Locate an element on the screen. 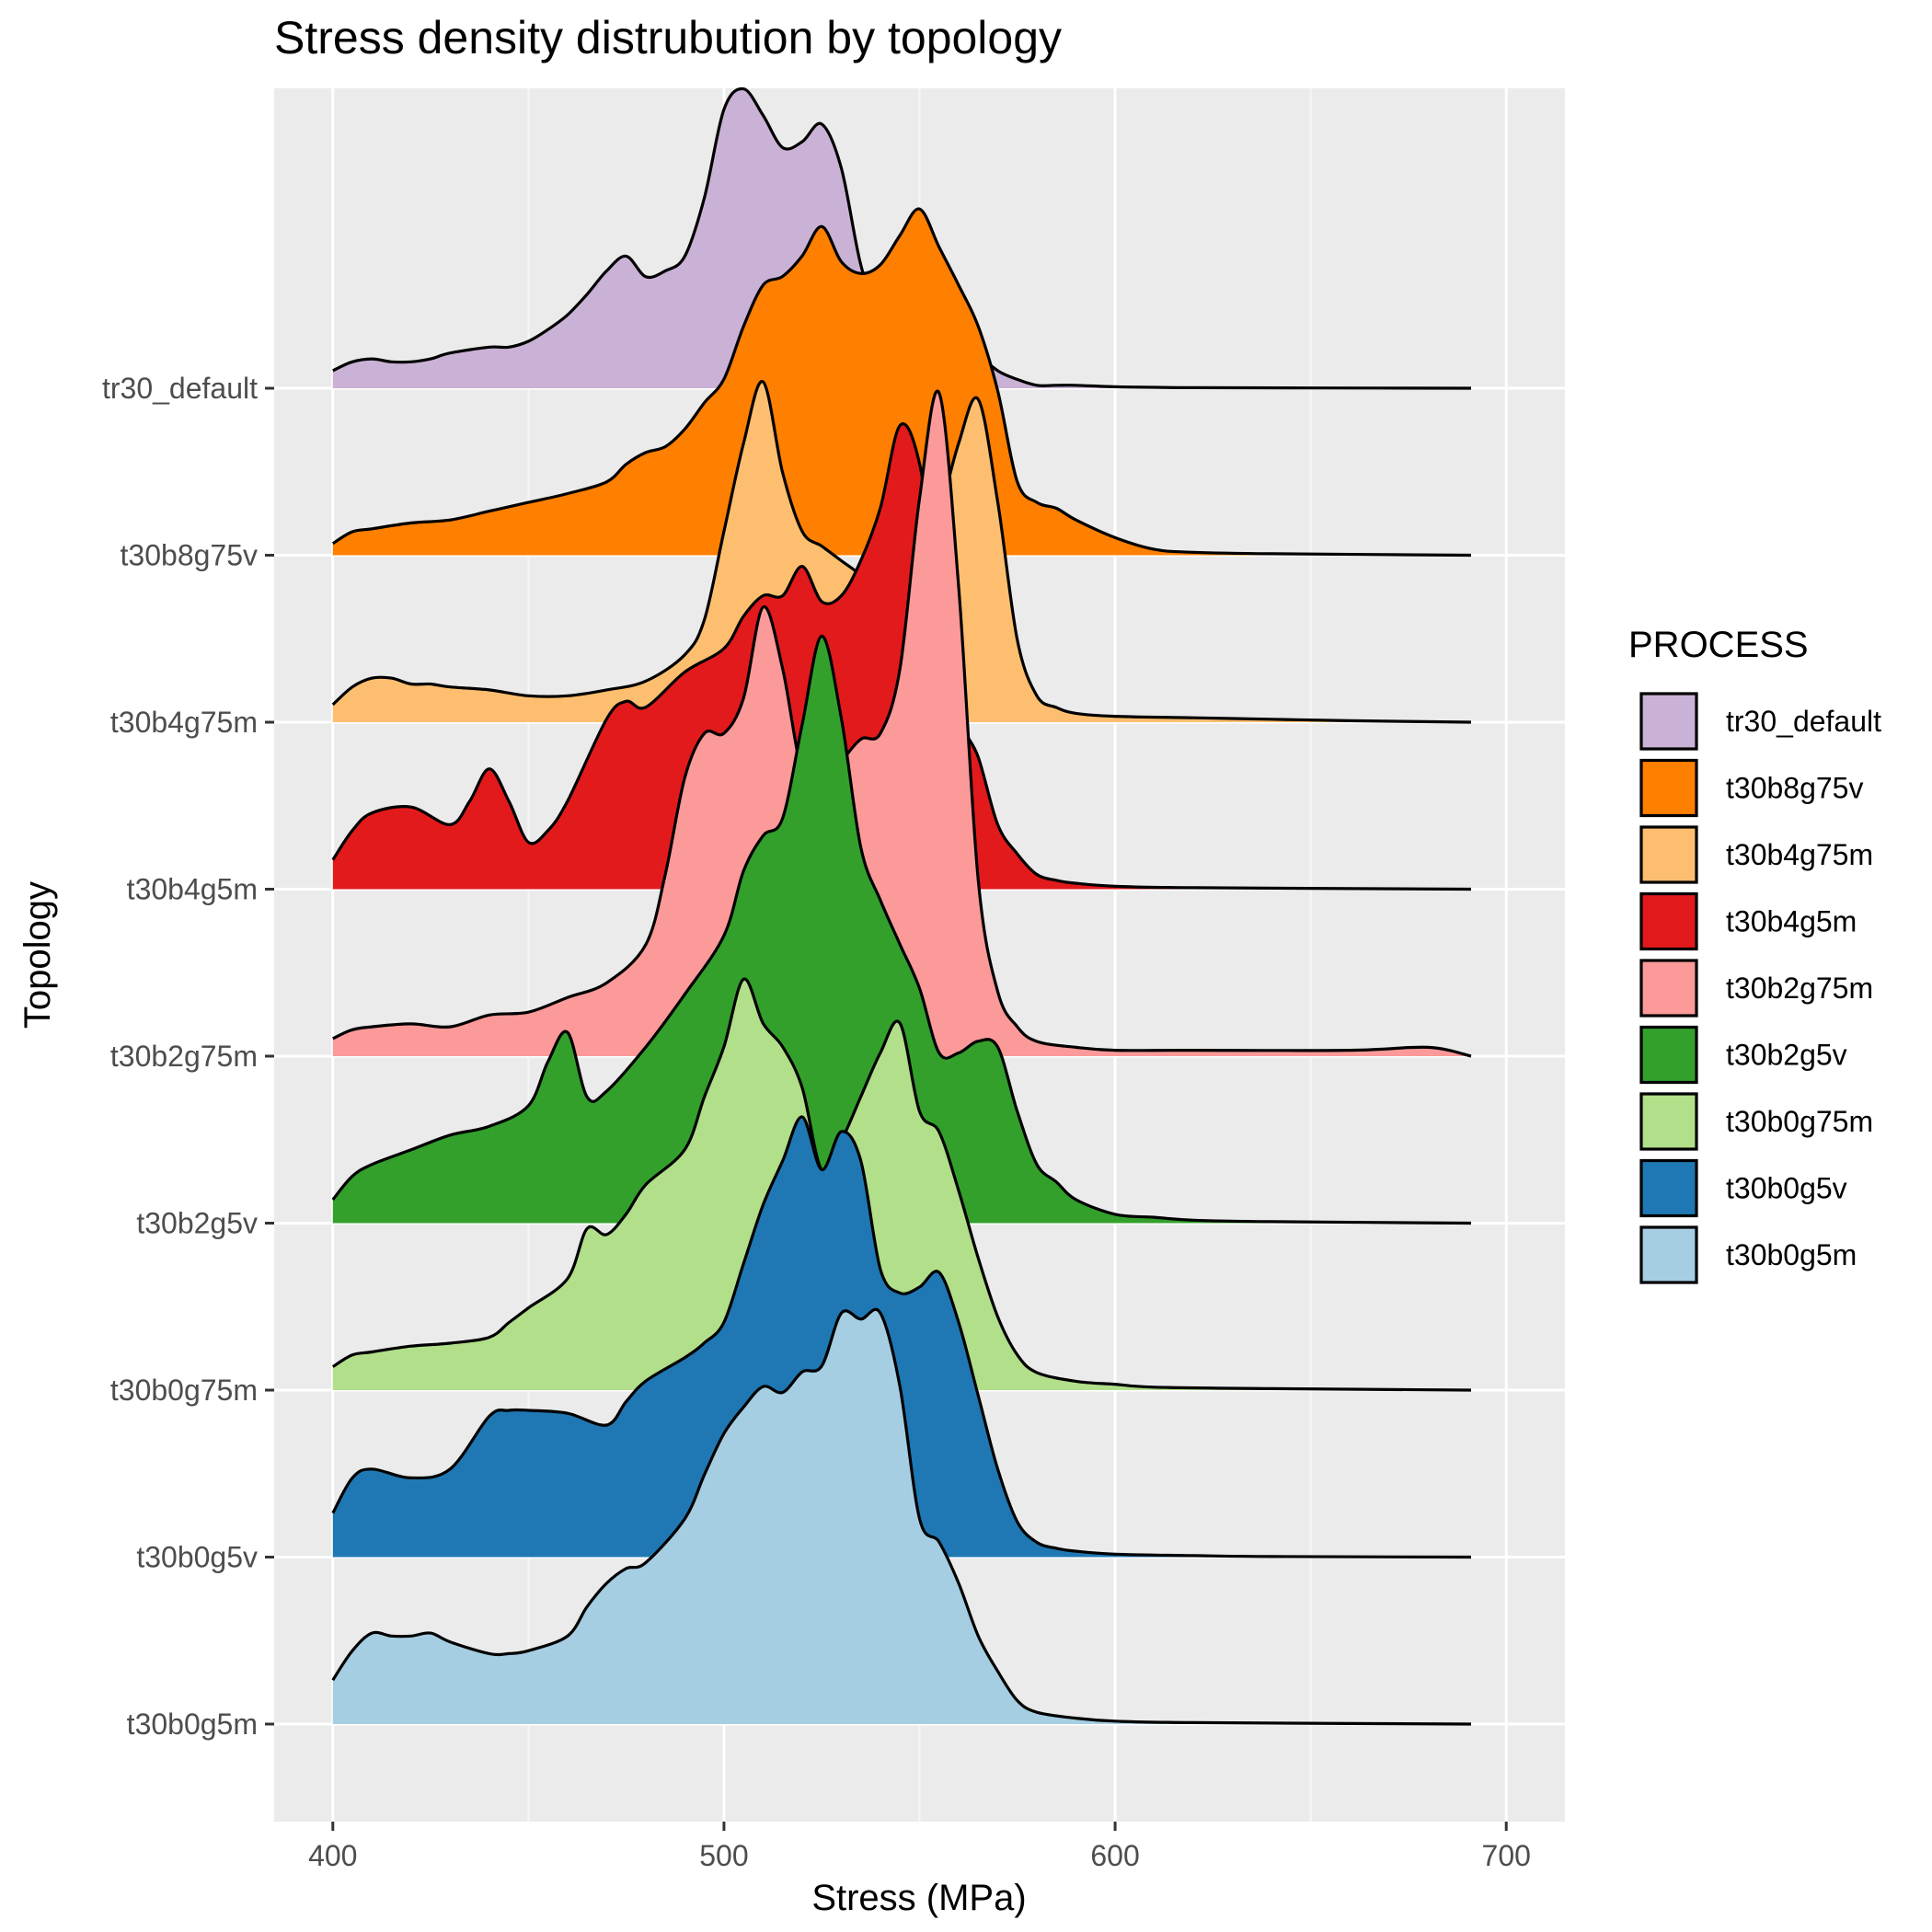 Image resolution: width=1932 pixels, height=1932 pixels. ridge-t30b0g5m is located at coordinates (901, 1516).